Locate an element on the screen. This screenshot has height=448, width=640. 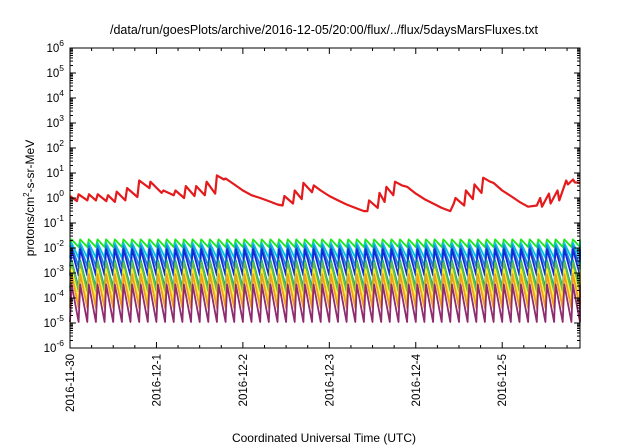
y-tick-label: 10² is located at coordinates (55, 146).